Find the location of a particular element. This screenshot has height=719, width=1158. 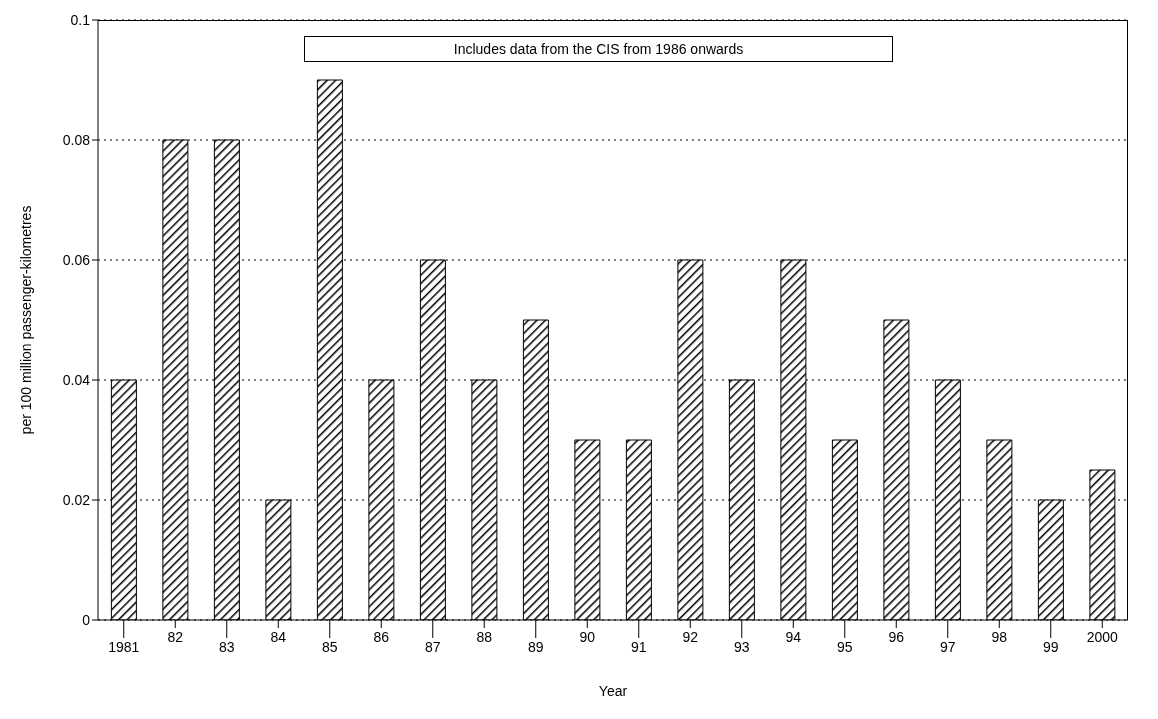

x-tick-label: 94 is located at coordinates (793, 637).